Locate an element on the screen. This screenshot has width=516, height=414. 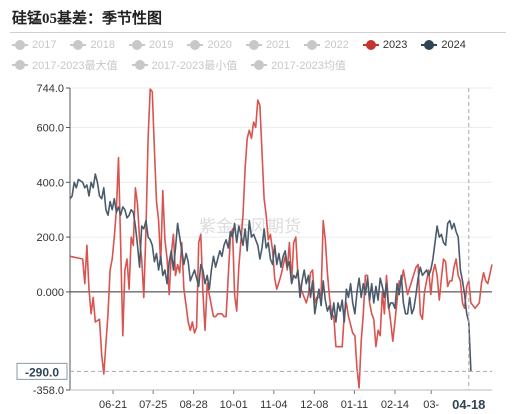
legend-item-2017-2023最小值: 2017-2023最小值 is located at coordinates (184, 65).